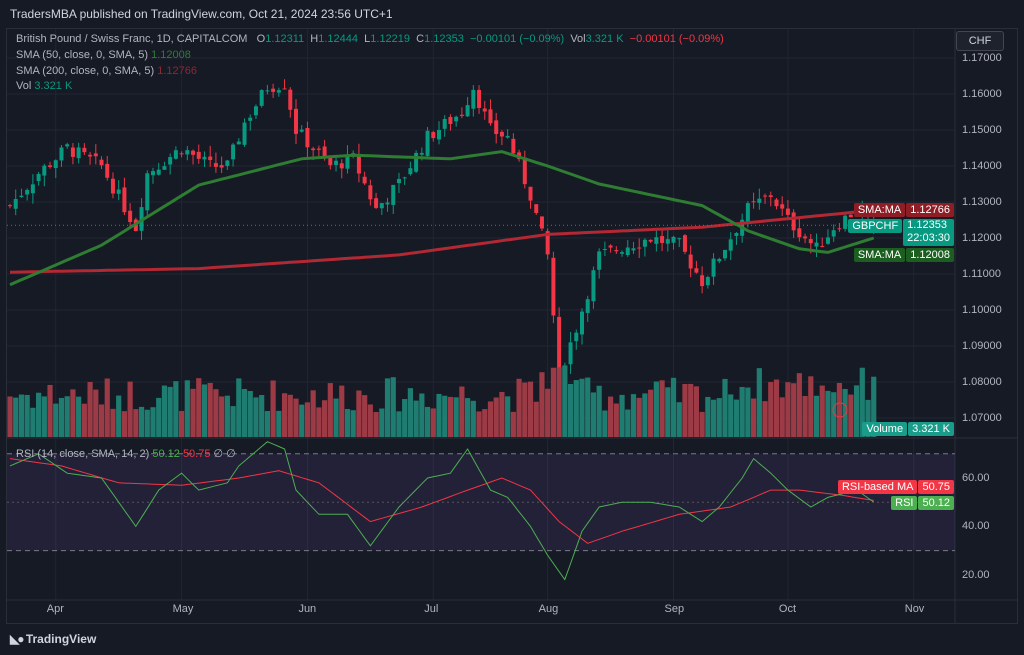 Image resolution: width=1024 pixels, height=655 pixels. Describe the element at coordinates (980, 41) in the screenshot. I see `currency-button: CHF` at that location.